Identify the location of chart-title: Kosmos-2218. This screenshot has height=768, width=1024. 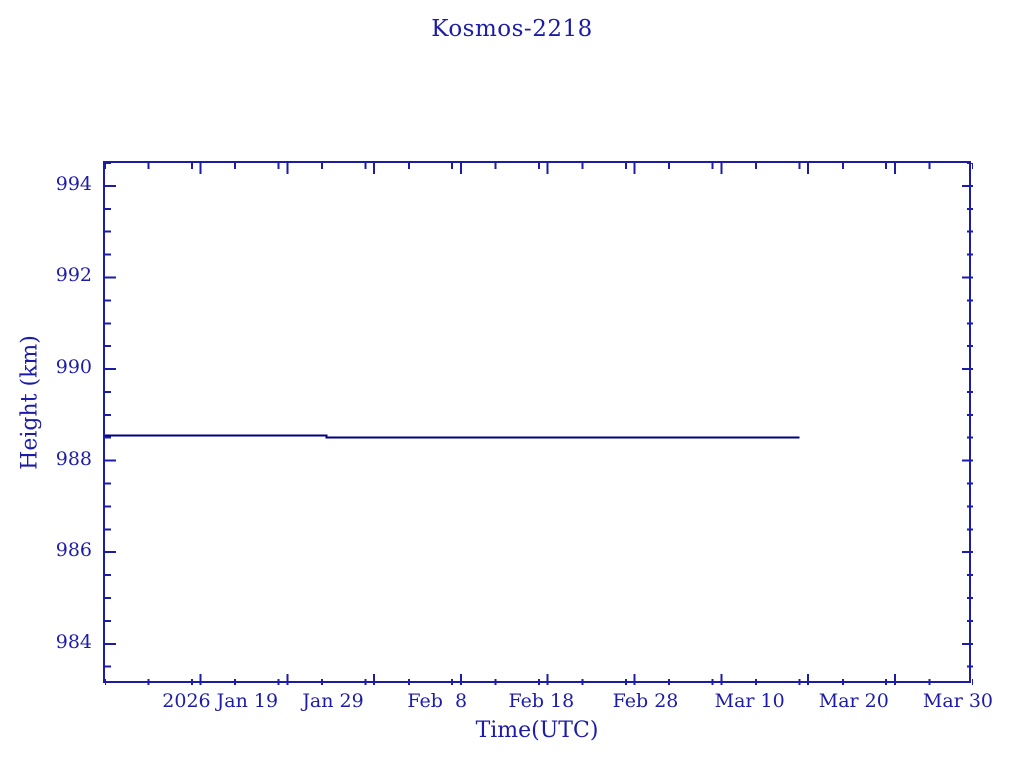
(512, 29).